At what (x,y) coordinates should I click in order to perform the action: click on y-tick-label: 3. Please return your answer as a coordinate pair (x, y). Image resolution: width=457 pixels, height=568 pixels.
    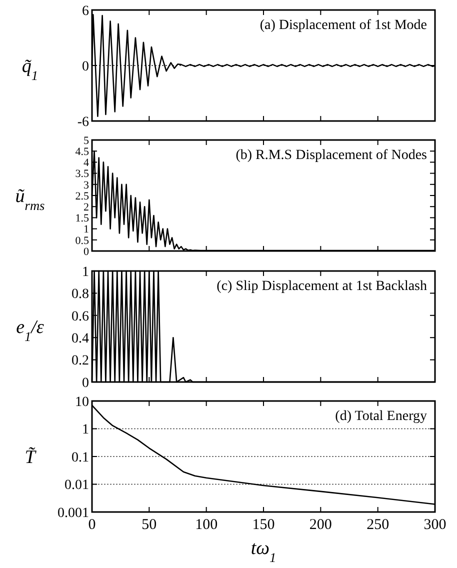
    Looking at the image, I should click on (87, 185).